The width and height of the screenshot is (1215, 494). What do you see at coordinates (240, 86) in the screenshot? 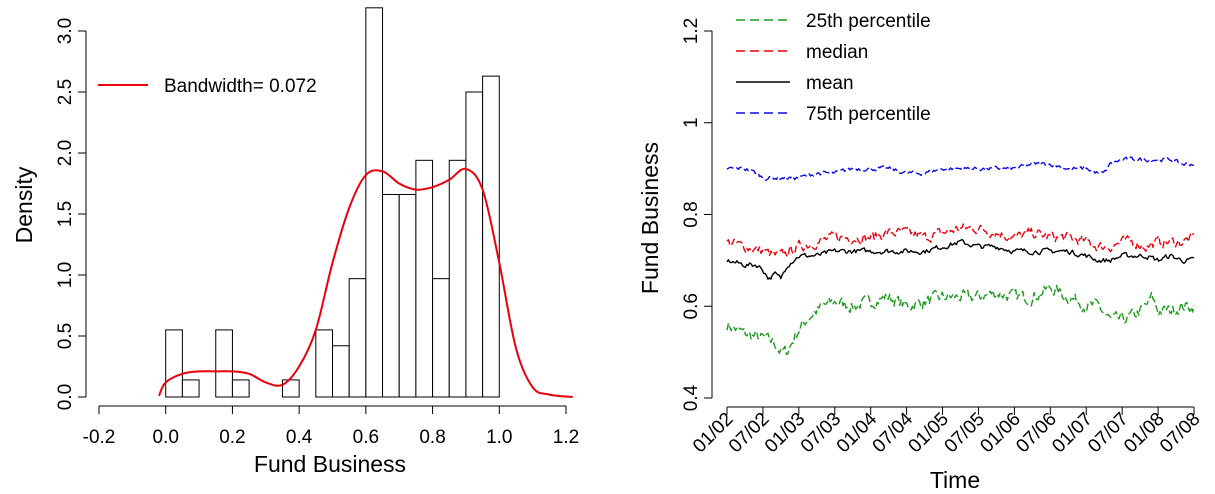
I see `legend-label-bandwidth: Bandwidth= 0.072` at bounding box center [240, 86].